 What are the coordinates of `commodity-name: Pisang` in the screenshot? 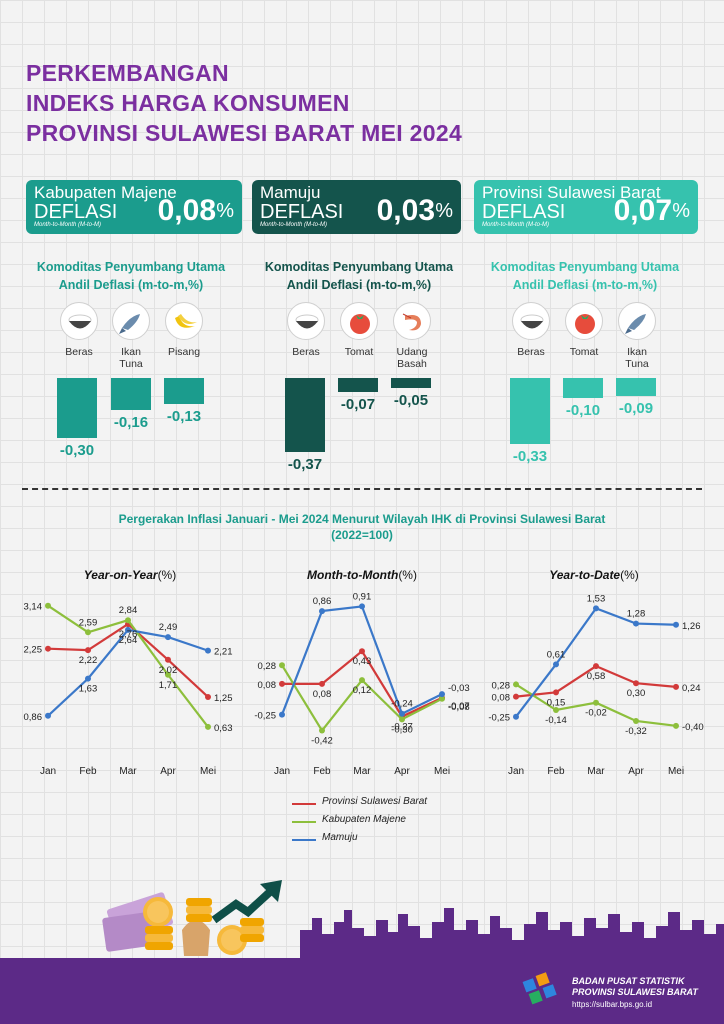 It's located at (184, 352).